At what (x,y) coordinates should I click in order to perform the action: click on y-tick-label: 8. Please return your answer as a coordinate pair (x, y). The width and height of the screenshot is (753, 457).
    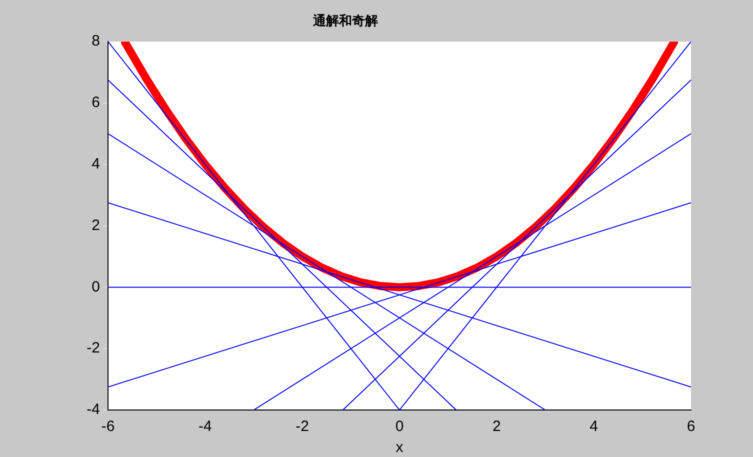
    Looking at the image, I should click on (96, 41).